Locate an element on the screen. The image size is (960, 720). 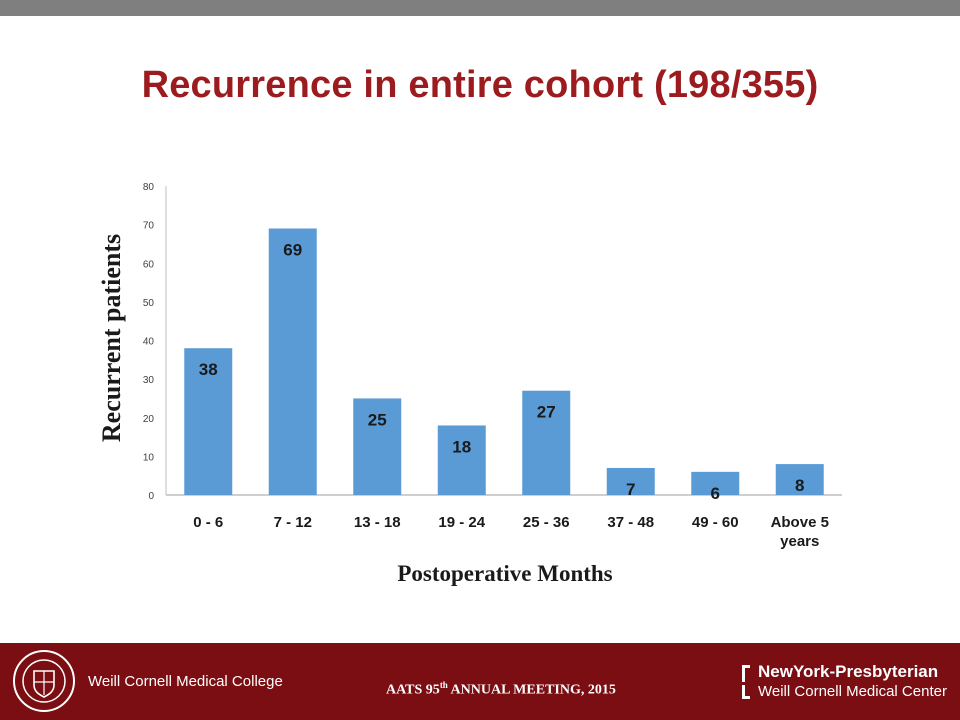
cornell-seal-icon is located at coordinates (44, 681).